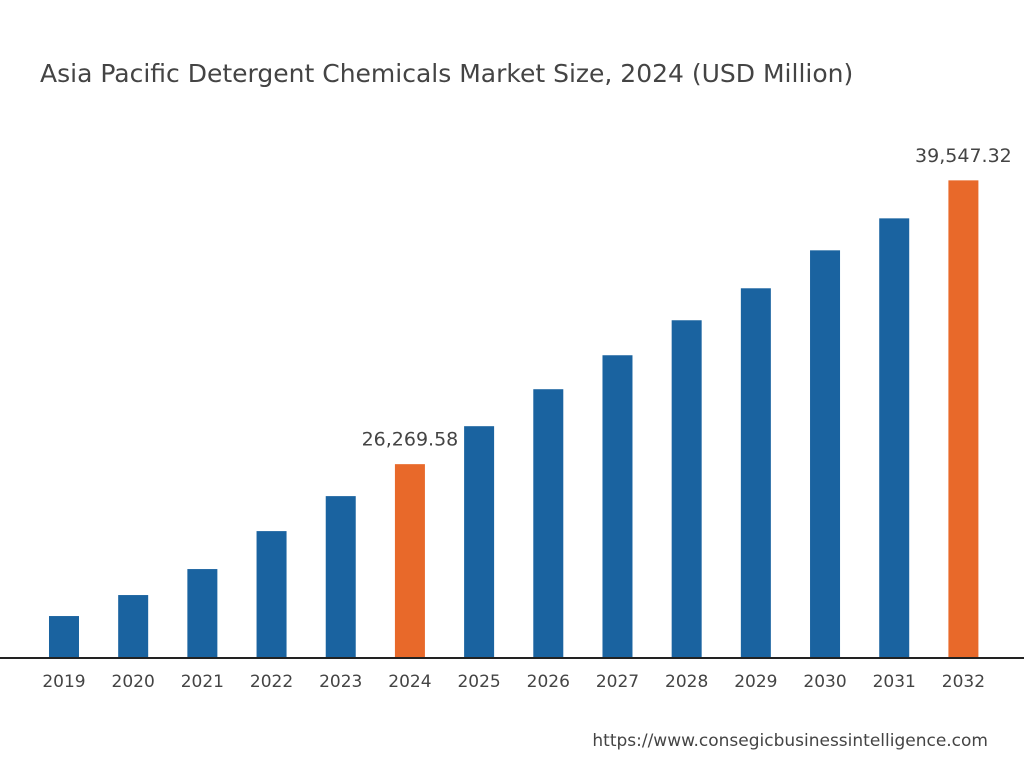 Image resolution: width=1024 pixels, height=768 pixels. I want to click on x-tick-label: 2031, so click(894, 682).